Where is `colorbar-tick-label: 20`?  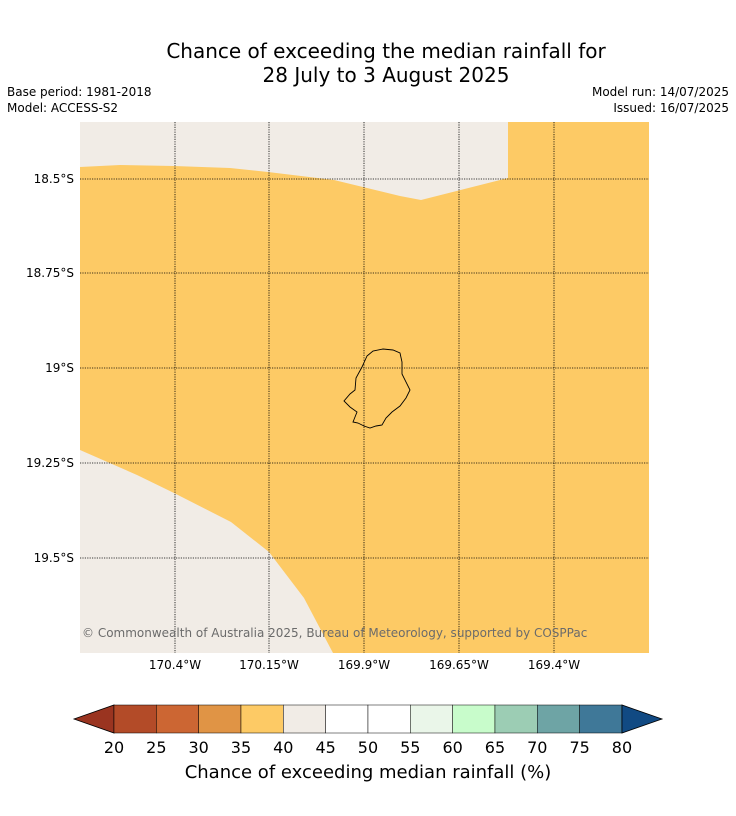
colorbar-tick-label: 20 is located at coordinates (114, 747).